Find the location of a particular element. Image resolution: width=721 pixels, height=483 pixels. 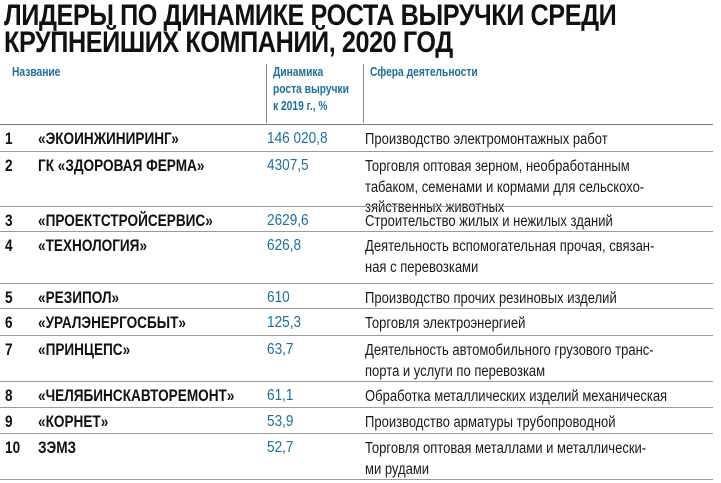

column-header-growth: Динамика роста выручки к 2019 г., % is located at coordinates (311, 89).